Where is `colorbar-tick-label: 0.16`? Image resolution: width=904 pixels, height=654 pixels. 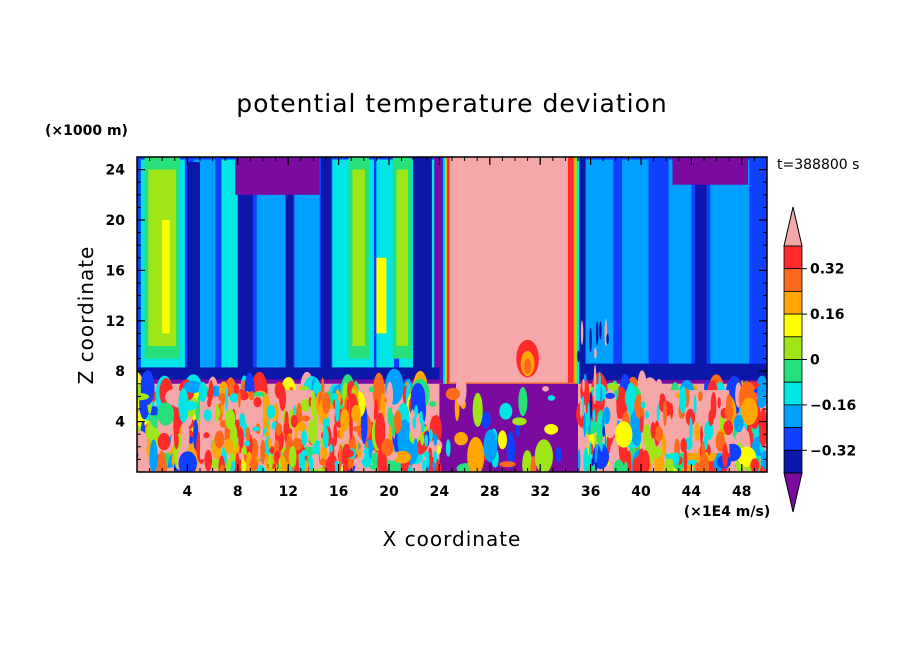
colorbar-tick-label: 0.16 is located at coordinates (827, 315).